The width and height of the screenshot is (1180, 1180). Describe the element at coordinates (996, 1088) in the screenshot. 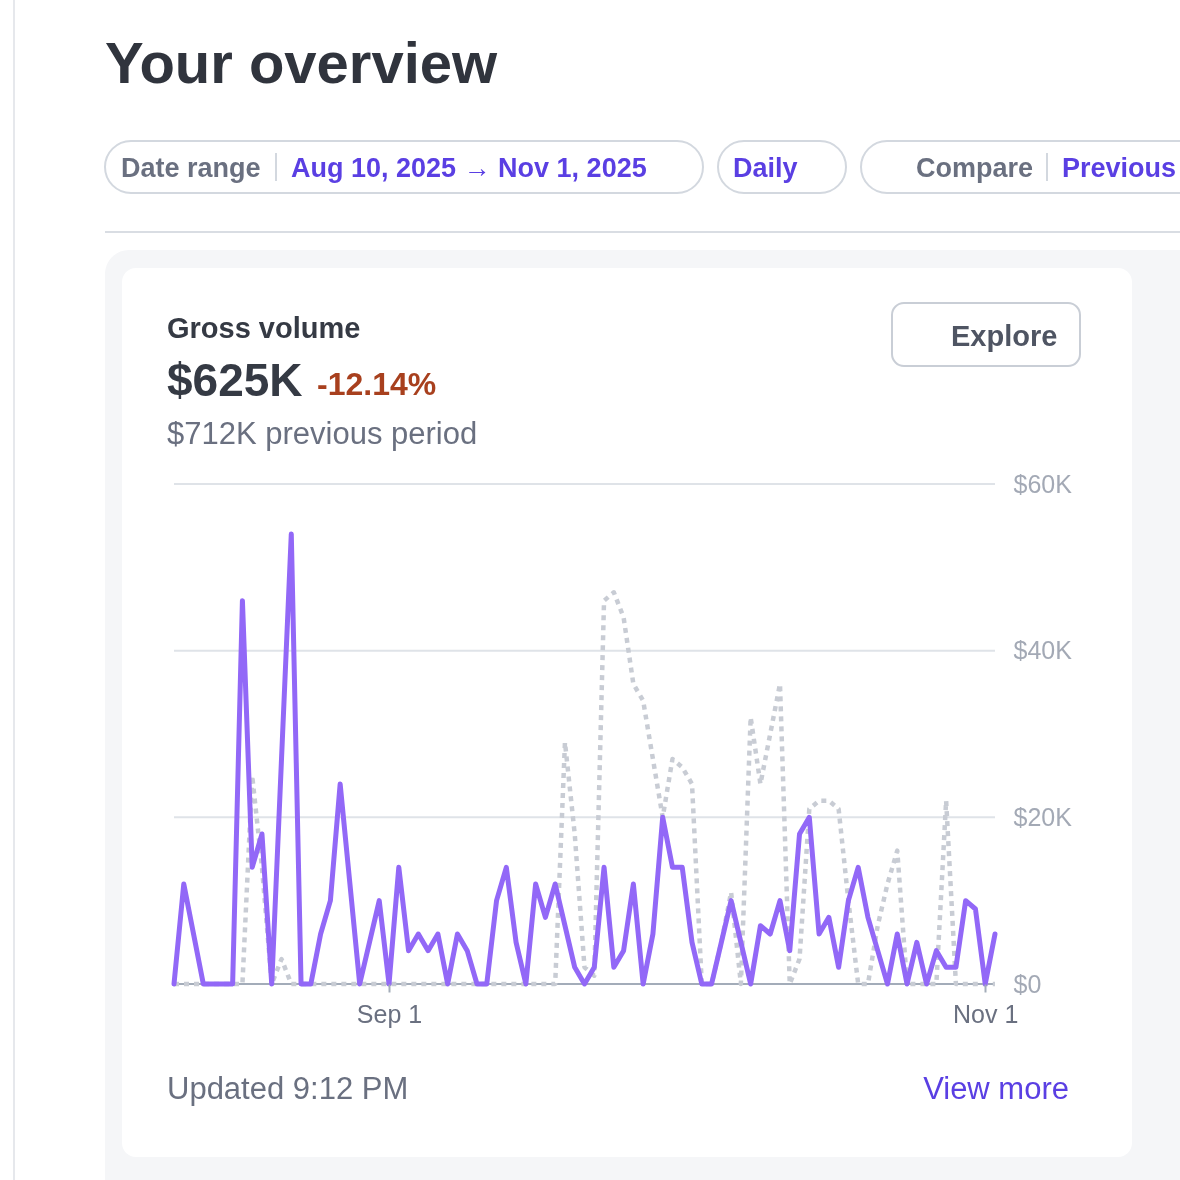

I see `text: View more` at that location.